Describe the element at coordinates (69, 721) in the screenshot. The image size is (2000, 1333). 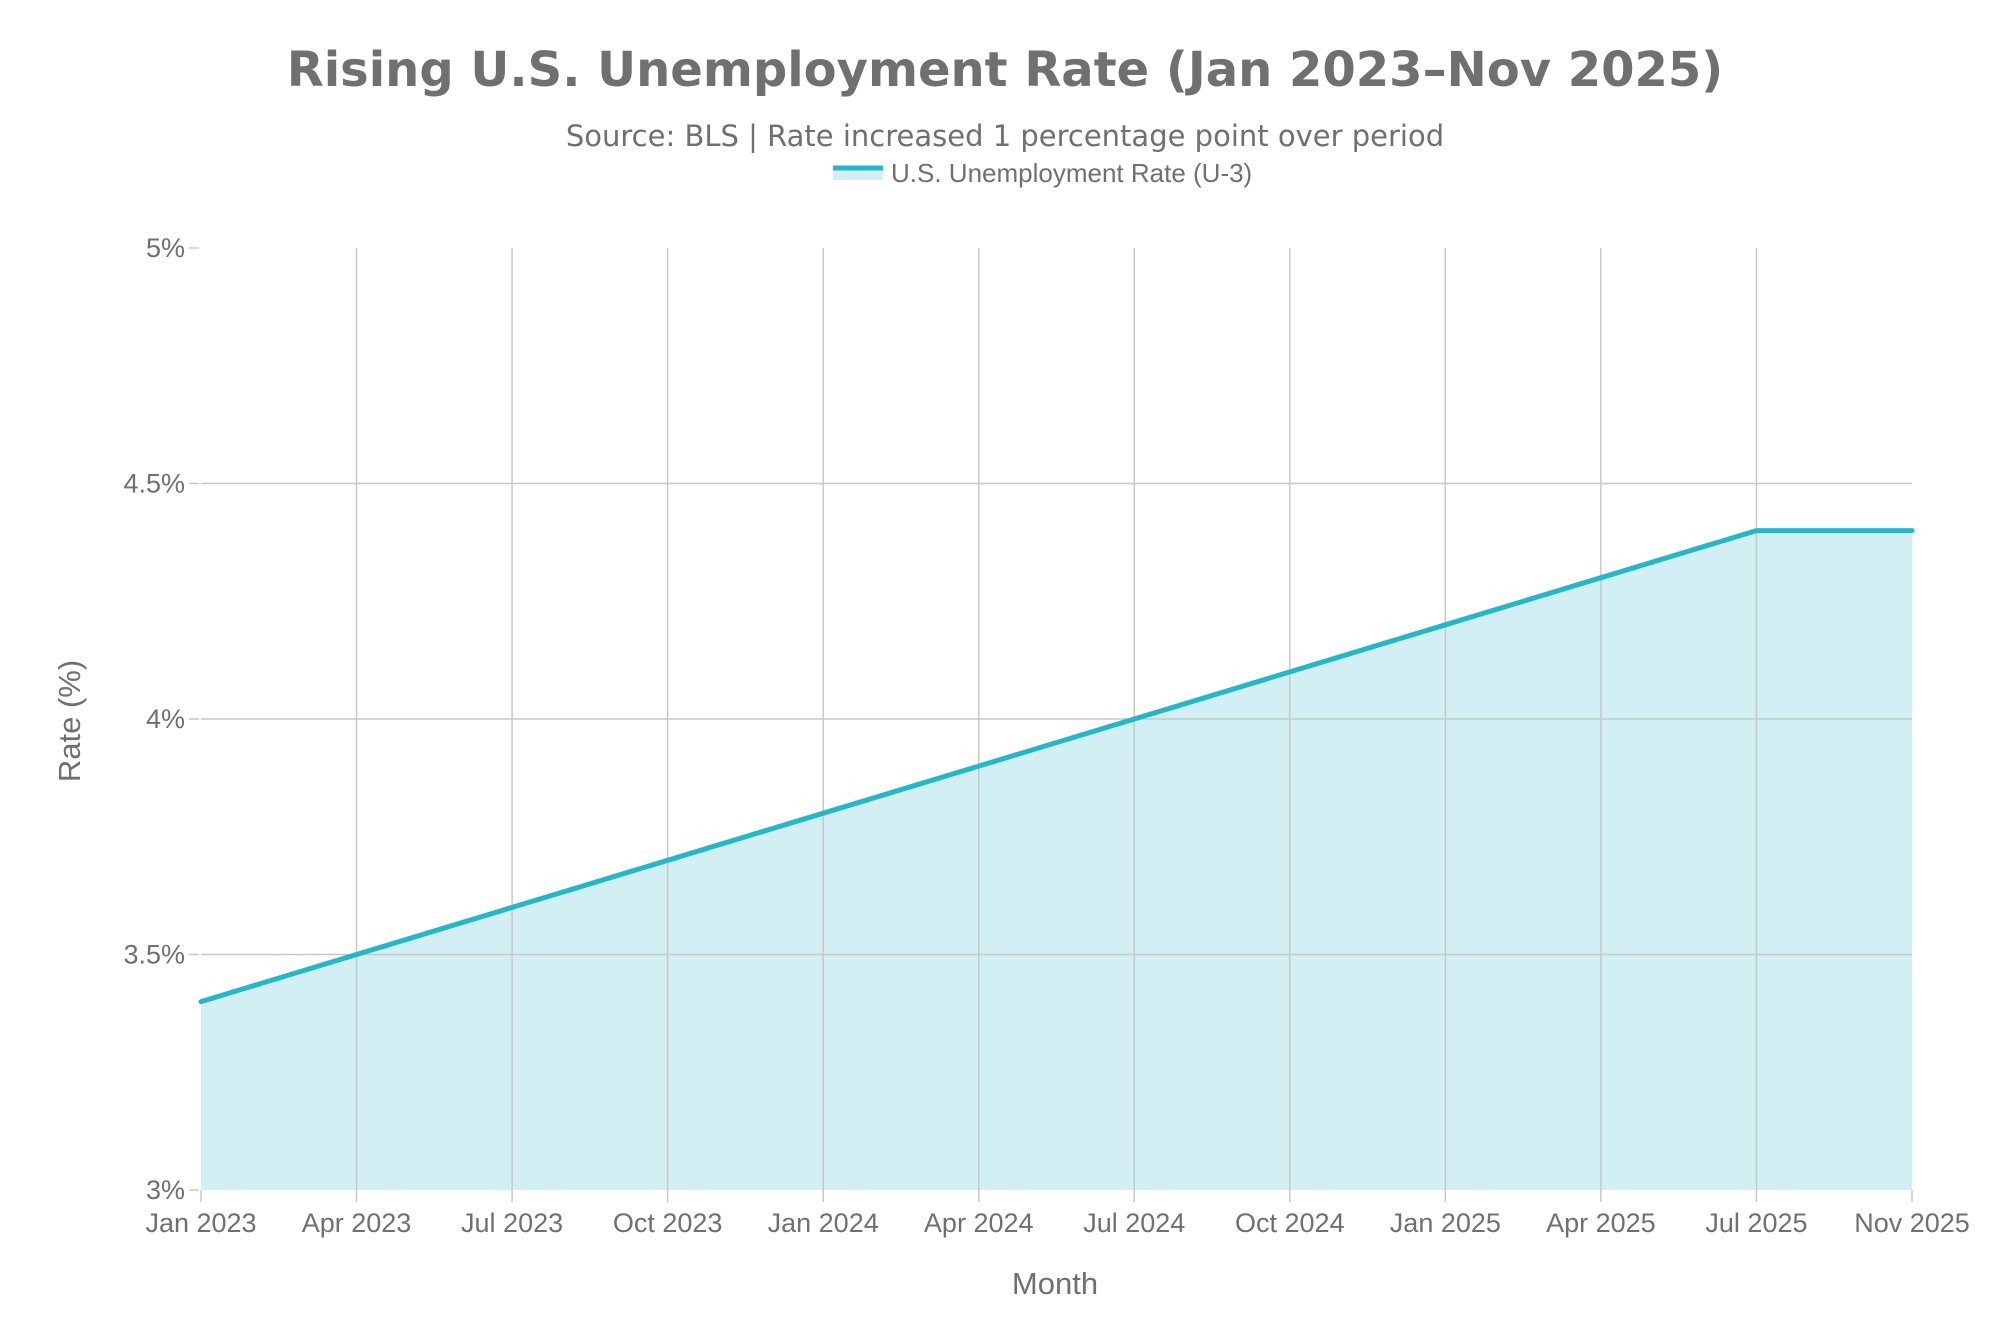
I see `y-axis-title: Rate (%)` at that location.